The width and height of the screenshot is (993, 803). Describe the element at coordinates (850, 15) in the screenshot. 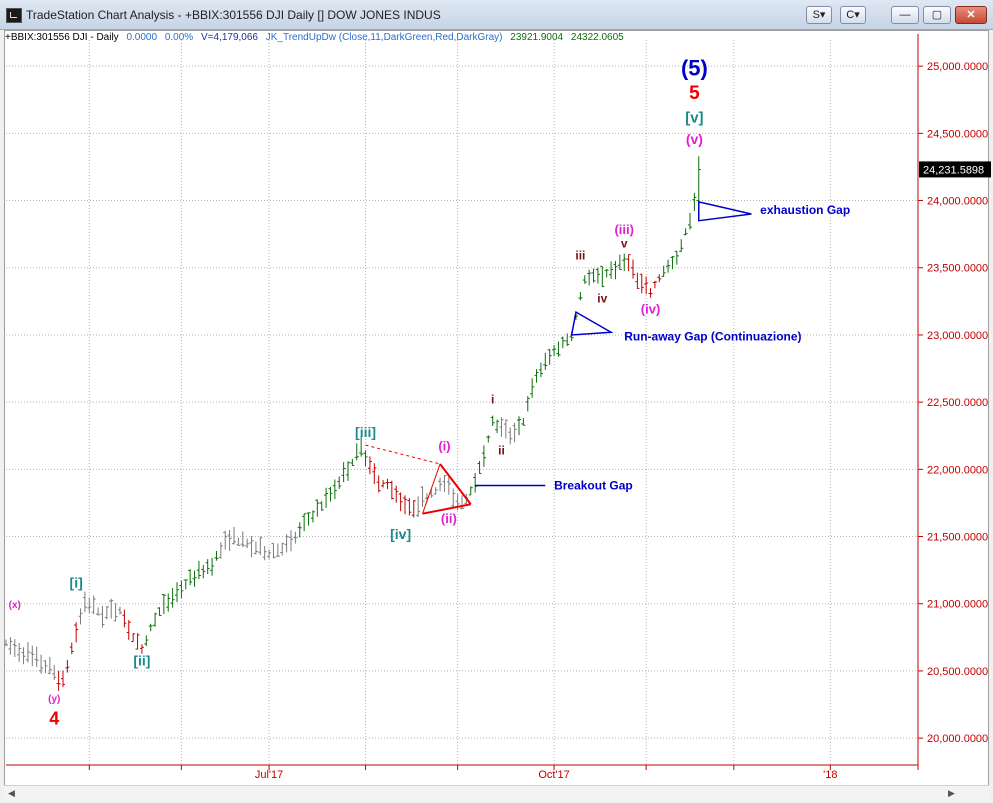

I see `c-label: C` at that location.